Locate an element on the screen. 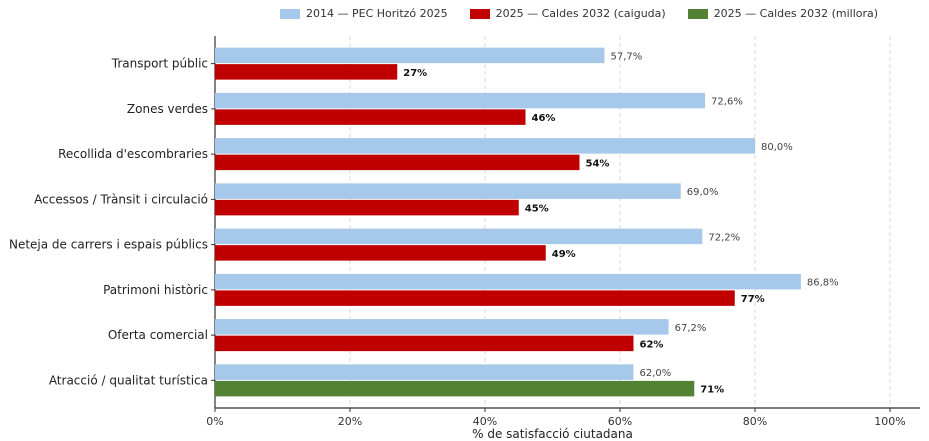 The width and height of the screenshot is (929, 441). category-label: Patrimoni històric is located at coordinates (155, 290).